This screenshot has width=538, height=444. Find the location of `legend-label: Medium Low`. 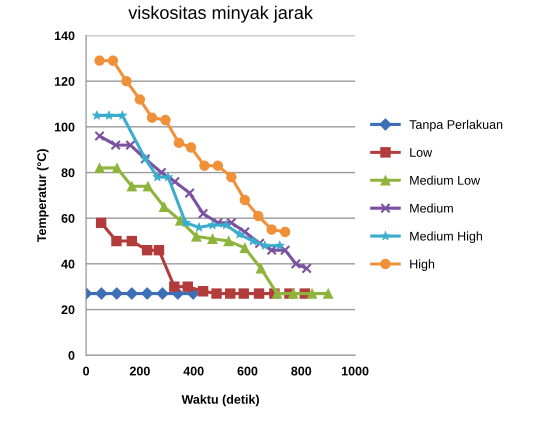

legend-label: Medium Low is located at coordinates (445, 180).